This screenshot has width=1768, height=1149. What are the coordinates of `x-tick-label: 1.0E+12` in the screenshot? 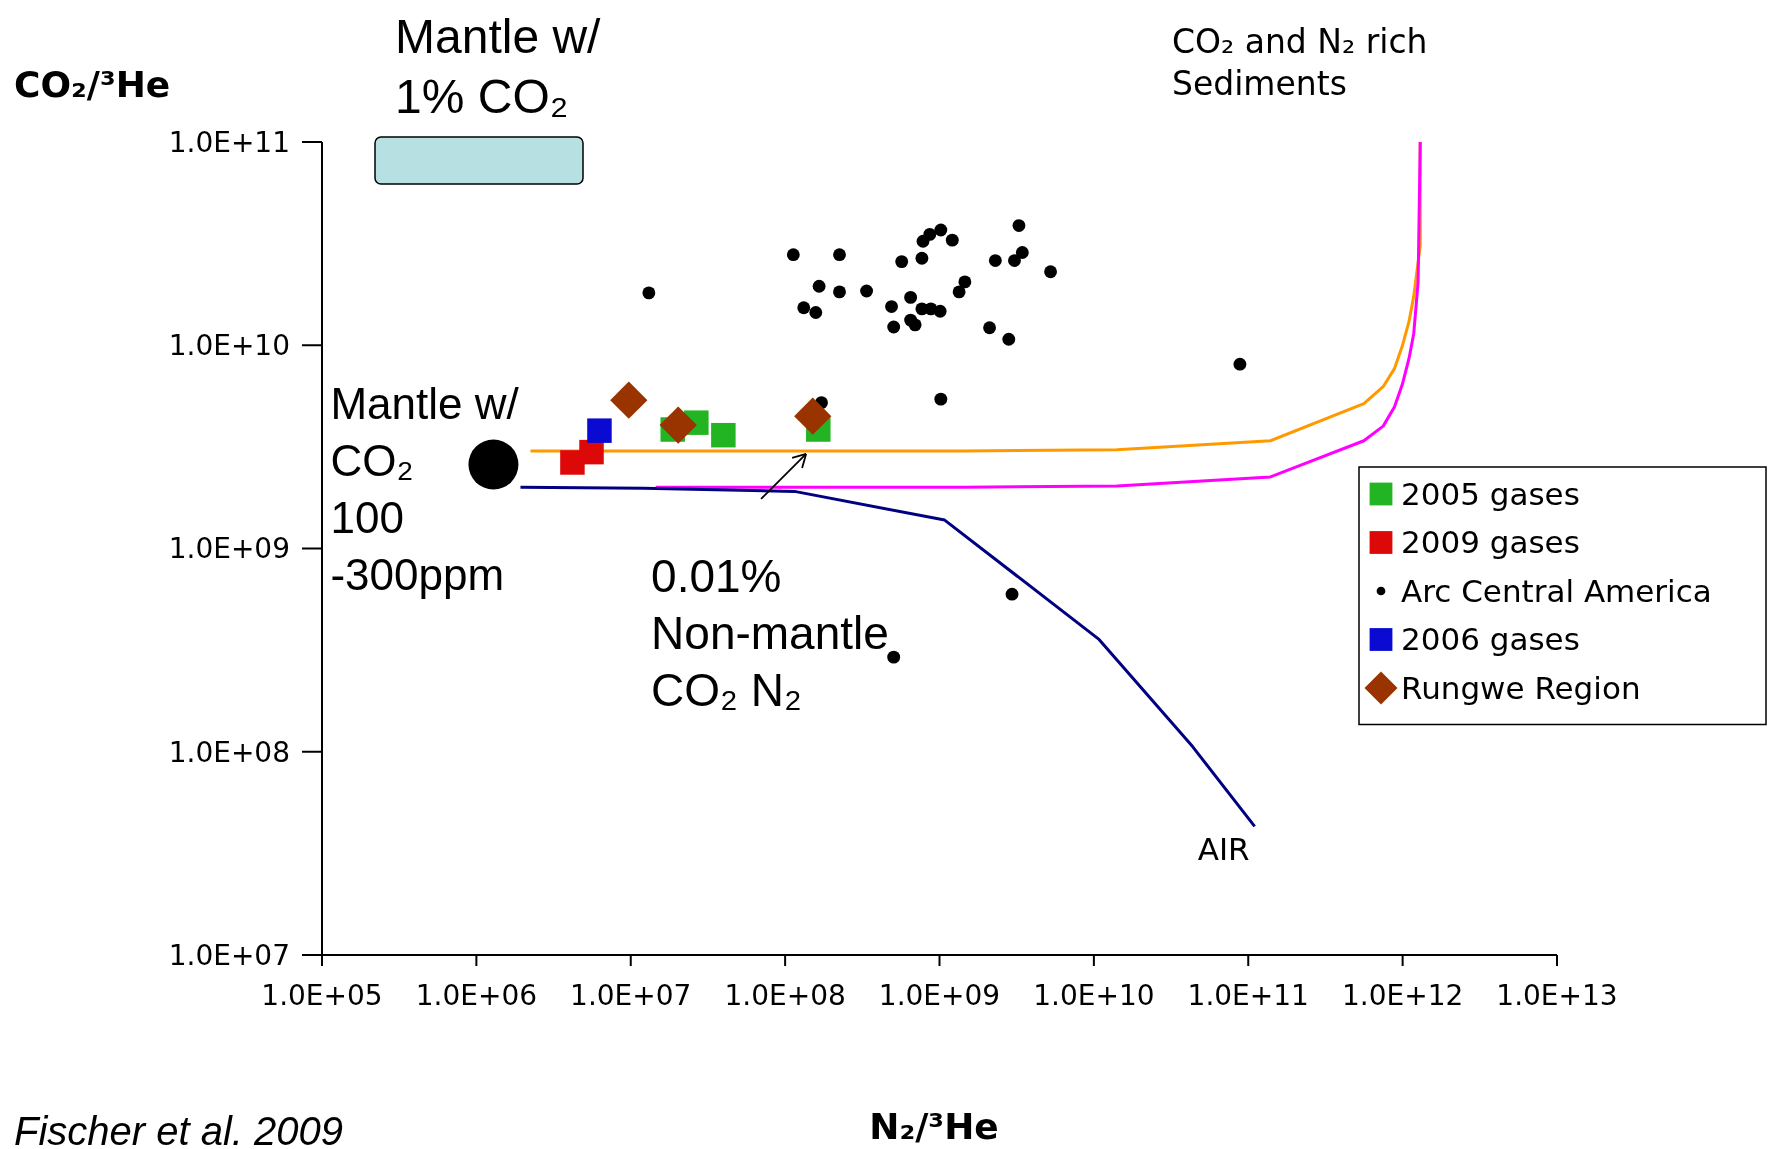 It's located at (1402, 995).